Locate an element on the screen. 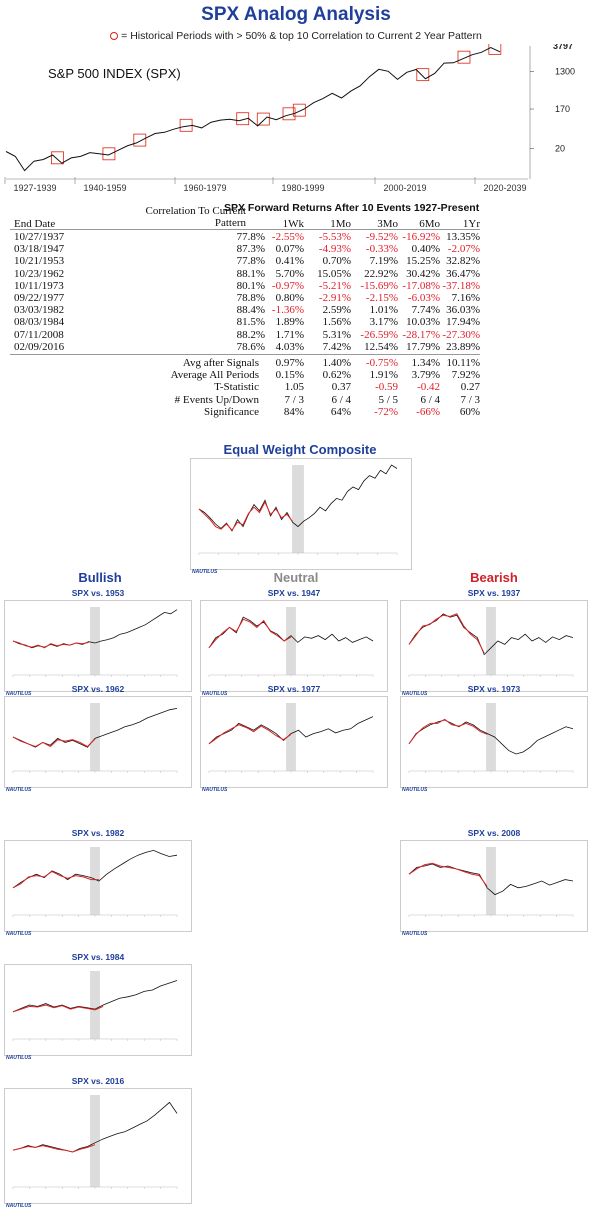  table-cell: -37.18% is located at coordinates (461, 285).